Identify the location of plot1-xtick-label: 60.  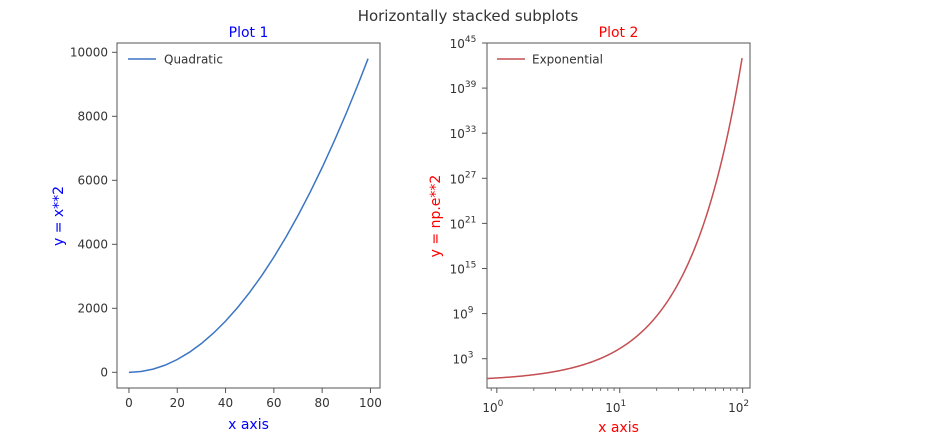
(273, 403).